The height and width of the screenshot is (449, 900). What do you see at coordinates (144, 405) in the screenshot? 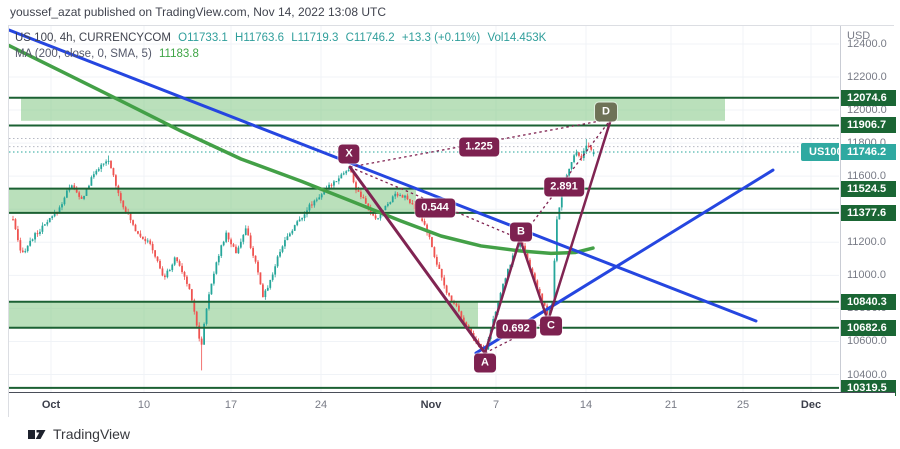
I see `time-label-10: 10` at bounding box center [144, 405].